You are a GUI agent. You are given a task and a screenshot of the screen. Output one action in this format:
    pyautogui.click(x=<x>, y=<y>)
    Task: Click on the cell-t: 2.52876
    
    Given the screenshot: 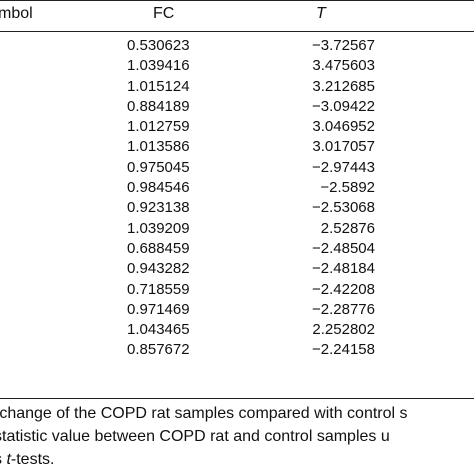 What is the action you would take?
    pyautogui.click(x=347, y=228)
    